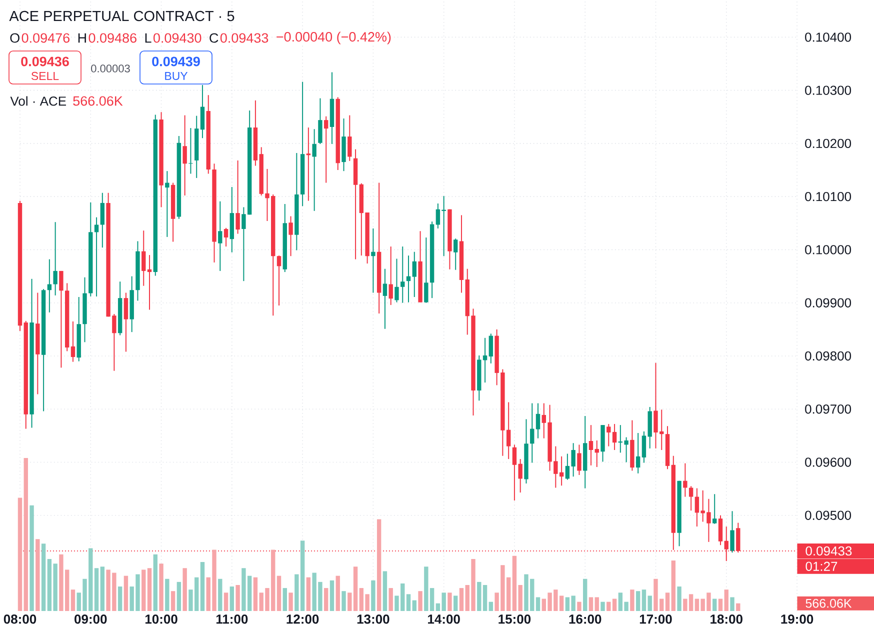 This screenshot has height=639, width=874. What do you see at coordinates (828, 462) in the screenshot?
I see `y-tick-label: 0.09600` at bounding box center [828, 462].